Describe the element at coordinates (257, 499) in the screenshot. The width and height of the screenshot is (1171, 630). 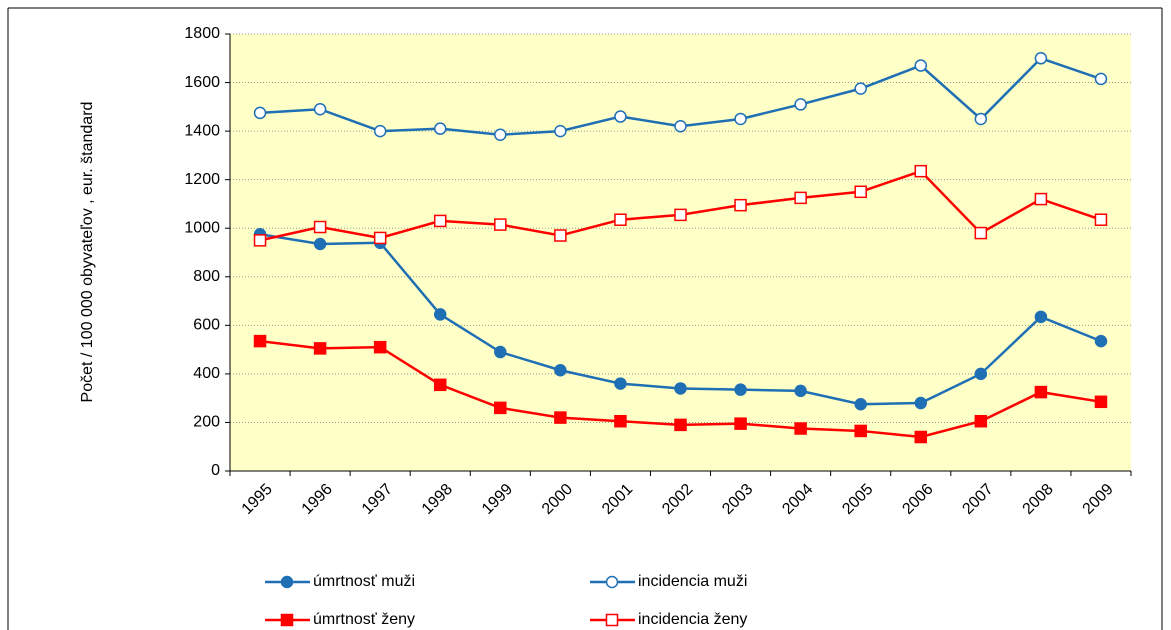
I see `x-tick-label: 1995` at that location.